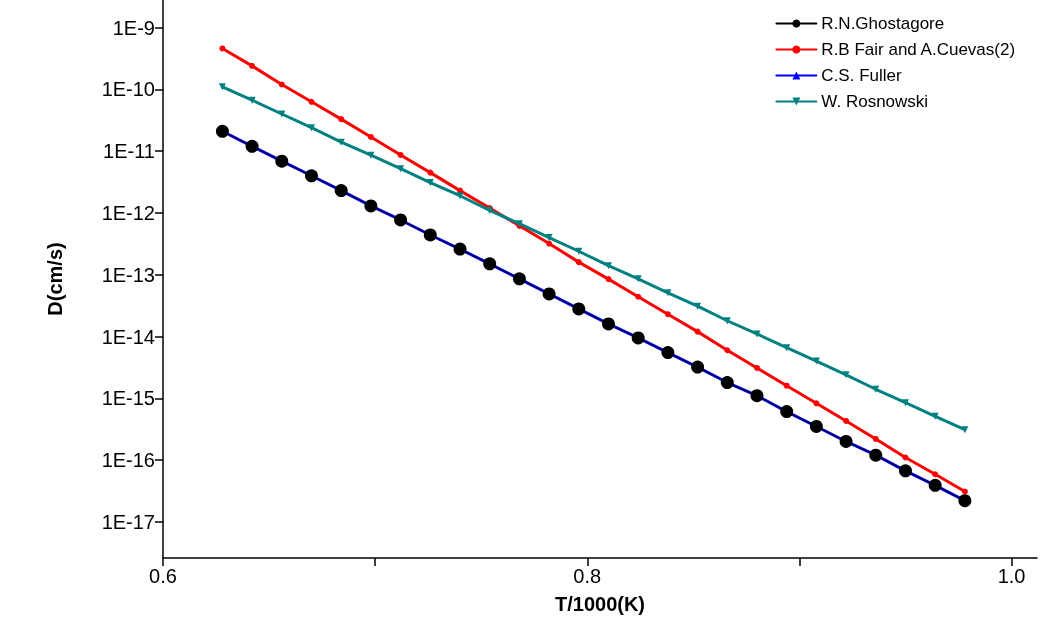 This screenshot has height=630, width=1051. What do you see at coordinates (128, 336) in the screenshot?
I see `y-tick-label: 1E-14` at bounding box center [128, 336].